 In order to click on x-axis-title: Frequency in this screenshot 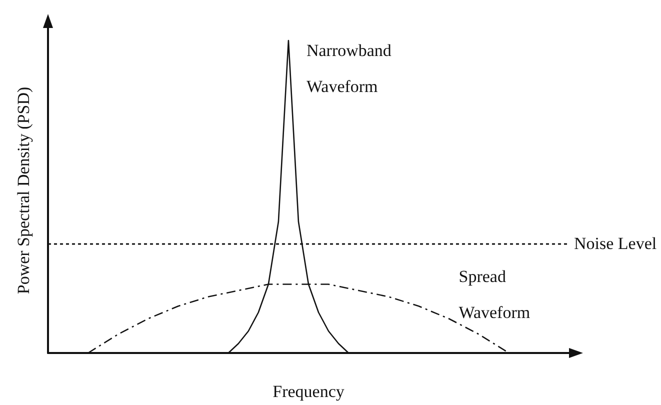, I will do `click(308, 391)`.